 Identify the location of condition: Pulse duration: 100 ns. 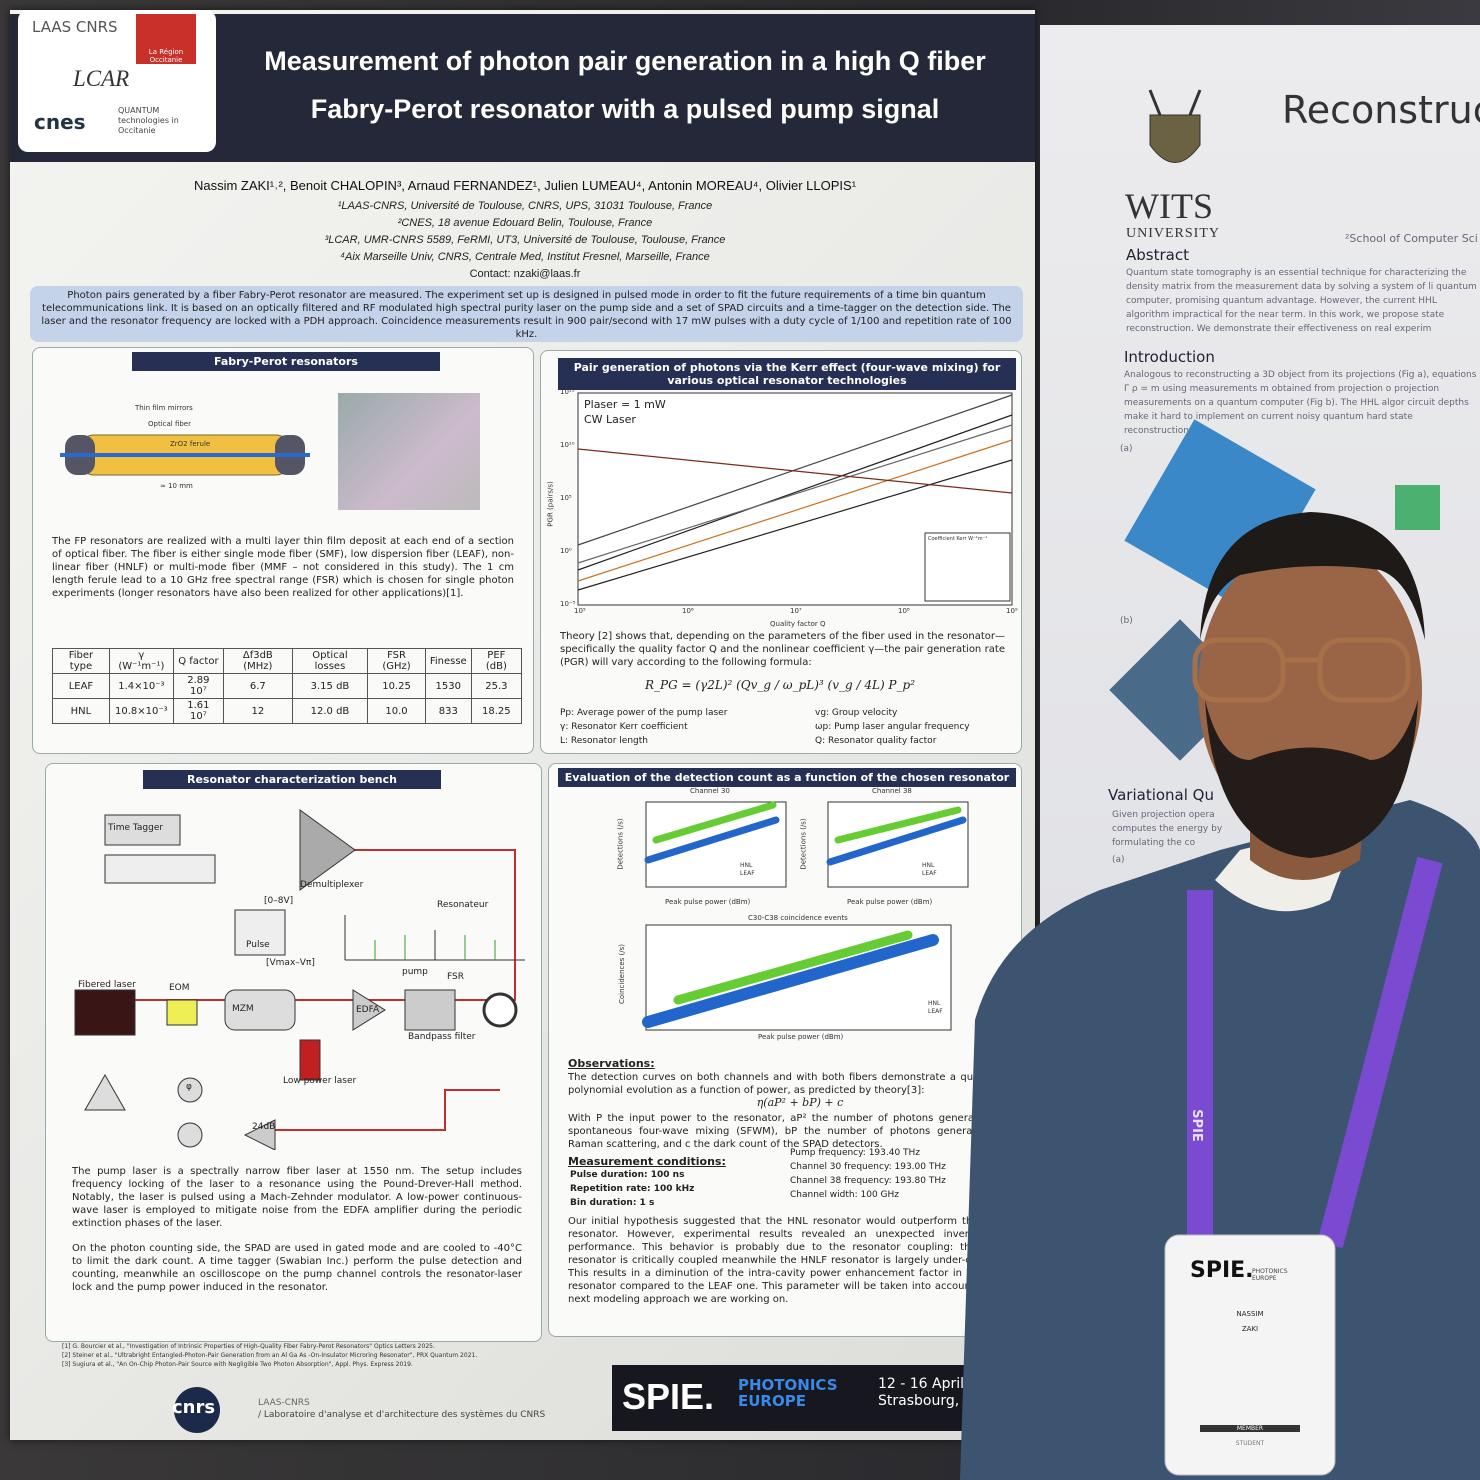
(627, 1175).